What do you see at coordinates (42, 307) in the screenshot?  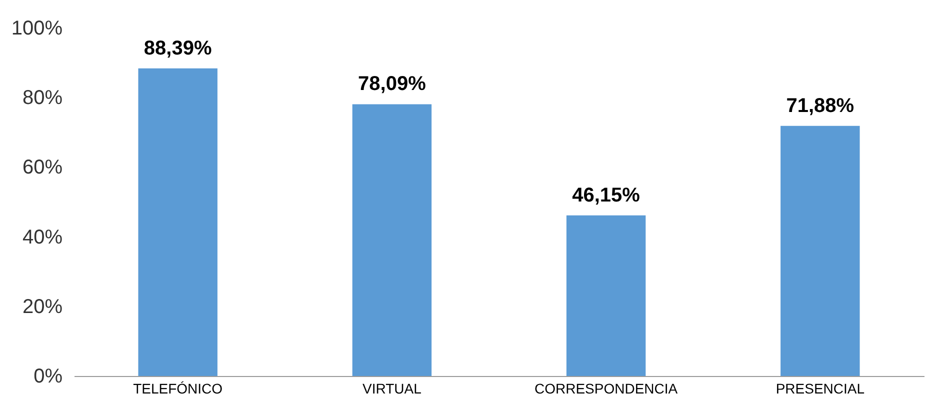 I see `y-tick-label: 20%` at bounding box center [42, 307].